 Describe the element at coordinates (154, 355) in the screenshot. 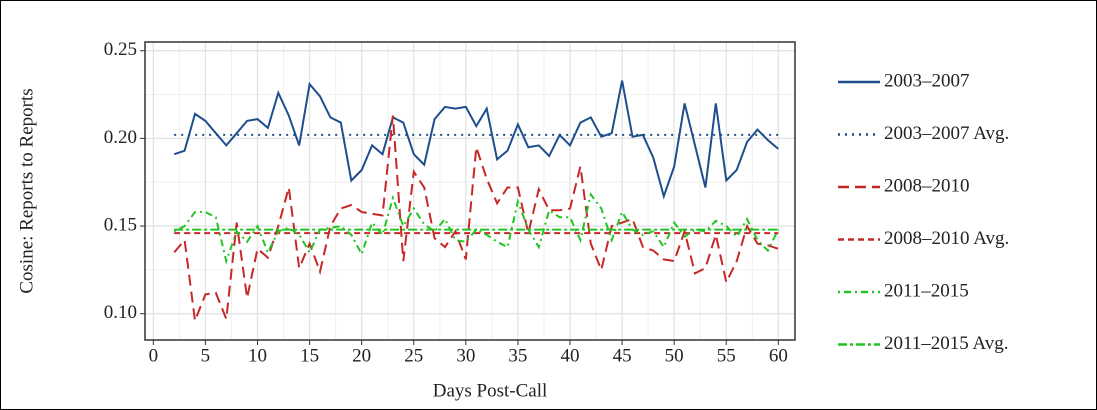

I see `x-tick-label: 0` at that location.